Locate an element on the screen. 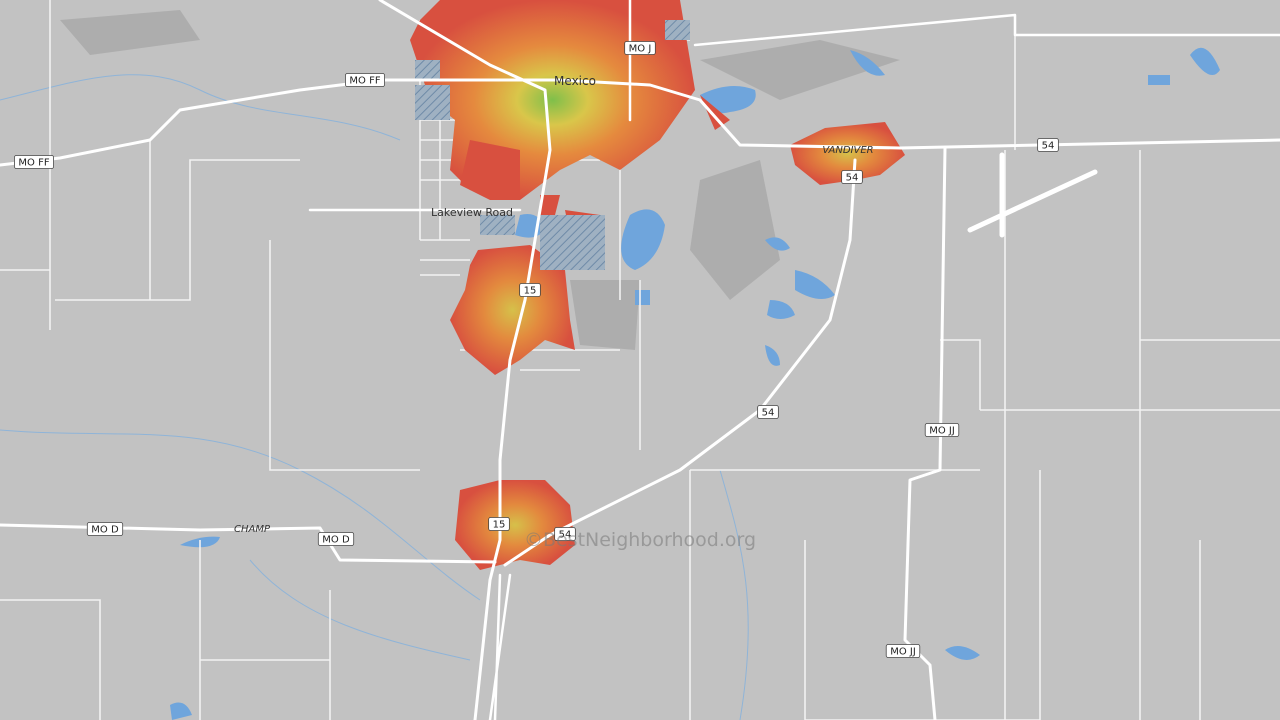 The image size is (1280, 720). place-label: VANDIVER is located at coordinates (847, 150).